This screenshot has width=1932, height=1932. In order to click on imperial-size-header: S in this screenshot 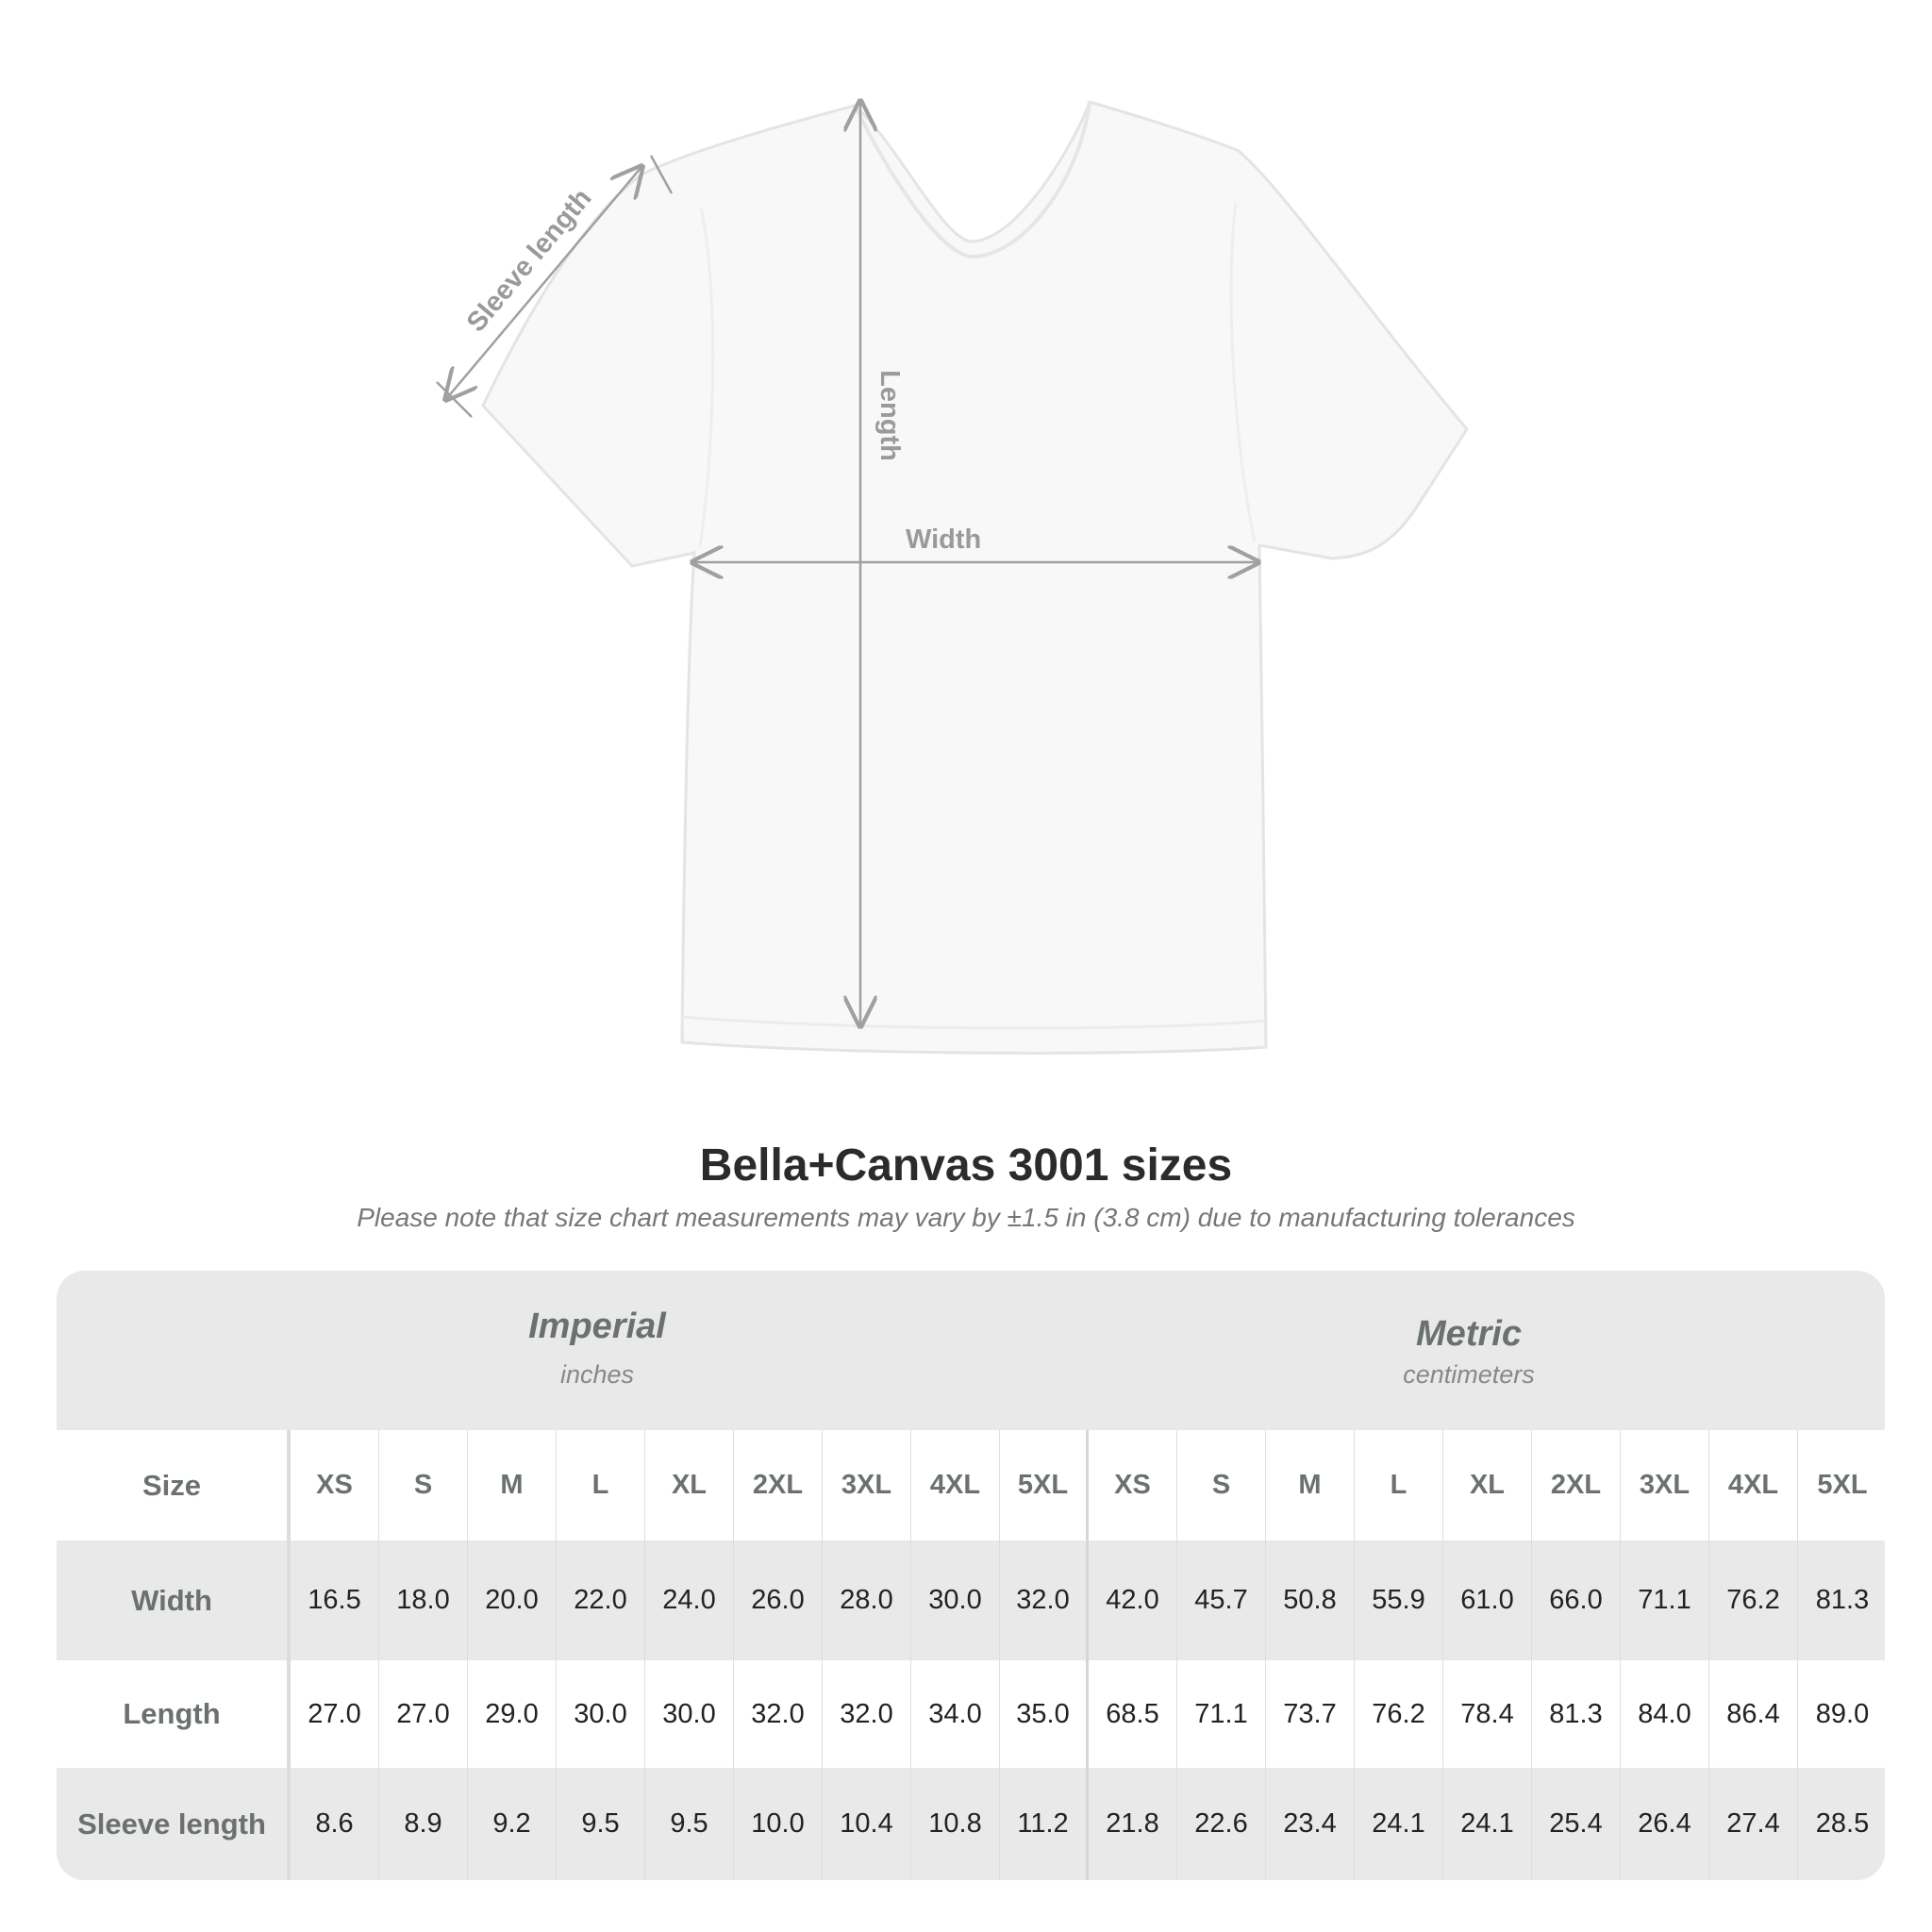, I will do `click(423, 1486)`.